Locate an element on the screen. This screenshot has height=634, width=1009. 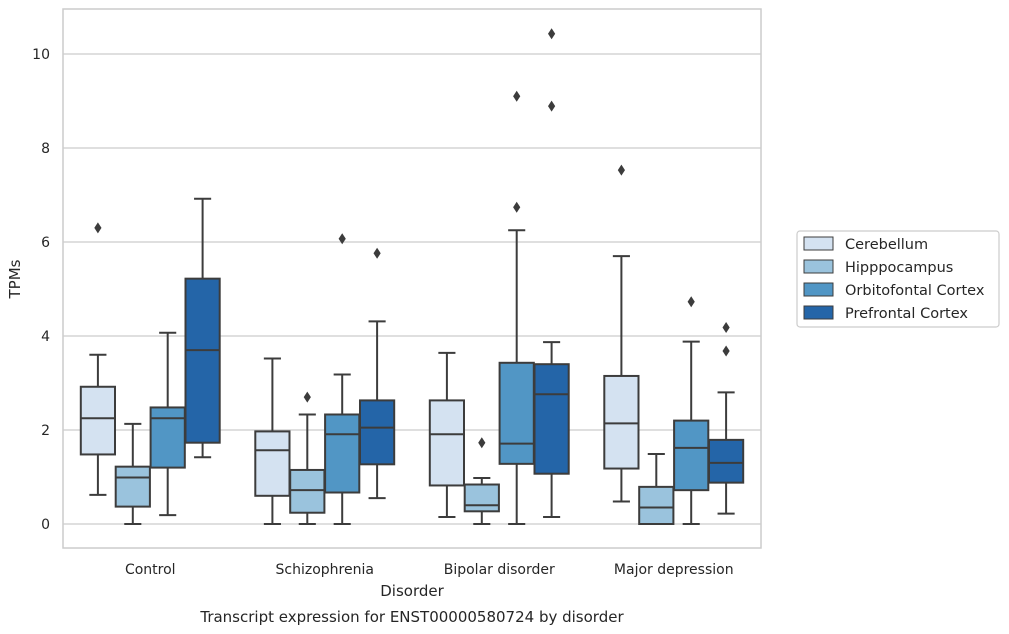
y-tick-label: 6 is located at coordinates (45, 243).